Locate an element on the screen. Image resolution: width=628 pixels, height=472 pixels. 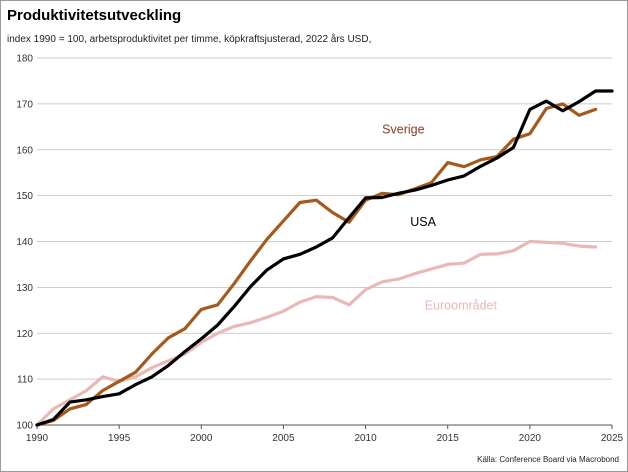
chart-source: Källa: Conference Board via Macrobond is located at coordinates (548, 459).